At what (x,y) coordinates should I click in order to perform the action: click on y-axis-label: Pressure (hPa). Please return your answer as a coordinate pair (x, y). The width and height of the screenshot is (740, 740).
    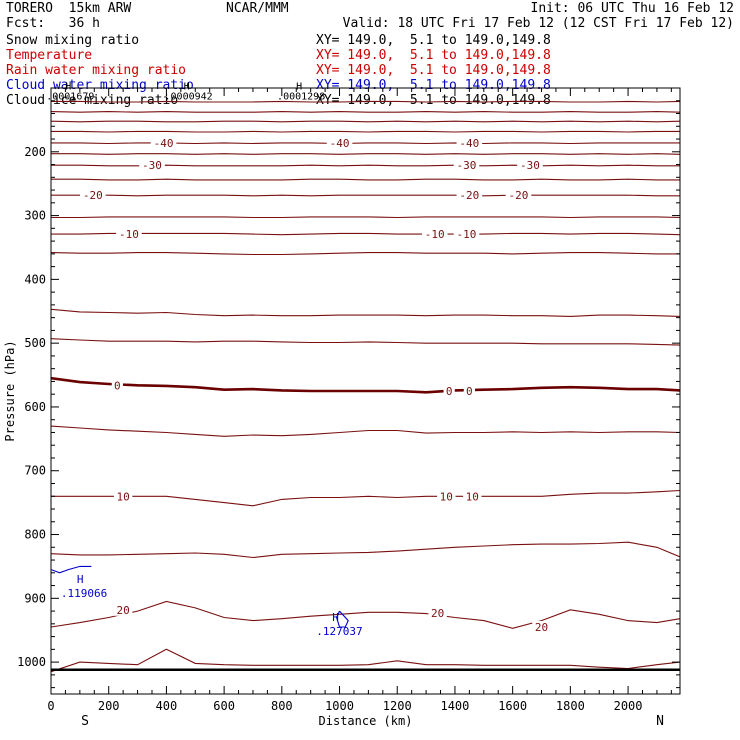
    Looking at the image, I should click on (10, 390).